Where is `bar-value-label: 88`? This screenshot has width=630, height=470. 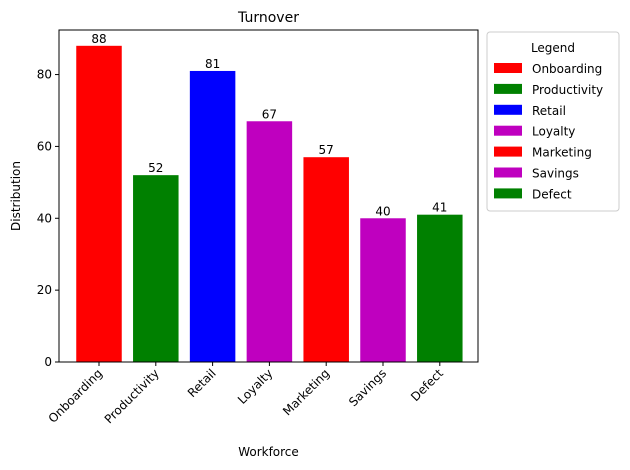 bar-value-label: 88 is located at coordinates (98, 39).